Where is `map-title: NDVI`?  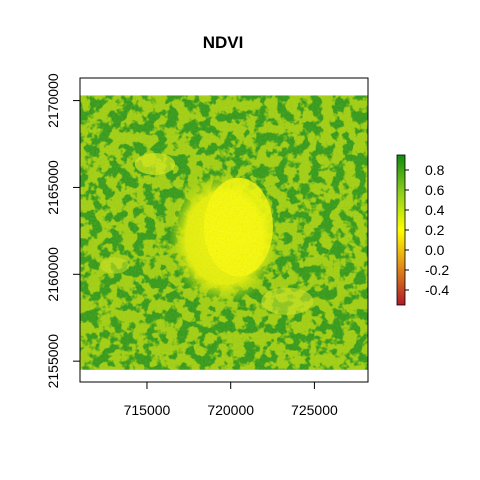
map-title: NDVI is located at coordinates (223, 42).